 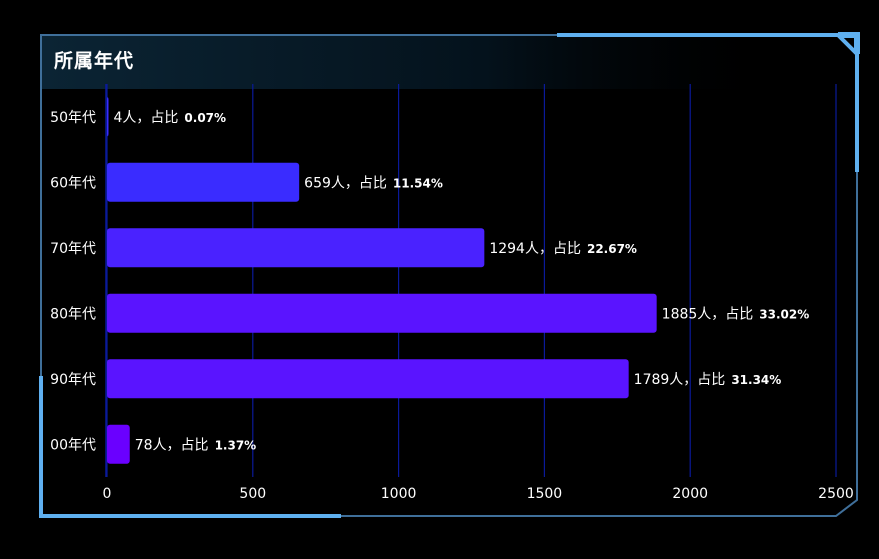 I want to click on frame-accent-top-right, so click(x=708, y=102).